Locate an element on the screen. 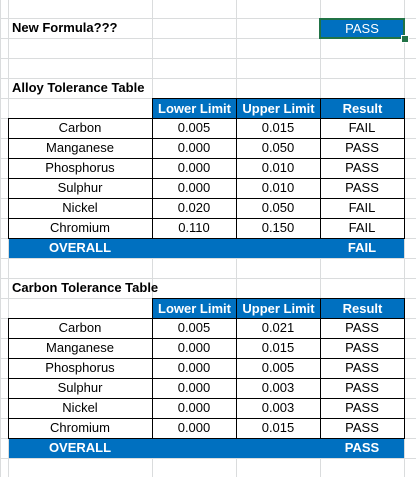  formula-label-cell: New Formula??? is located at coordinates (65, 27).